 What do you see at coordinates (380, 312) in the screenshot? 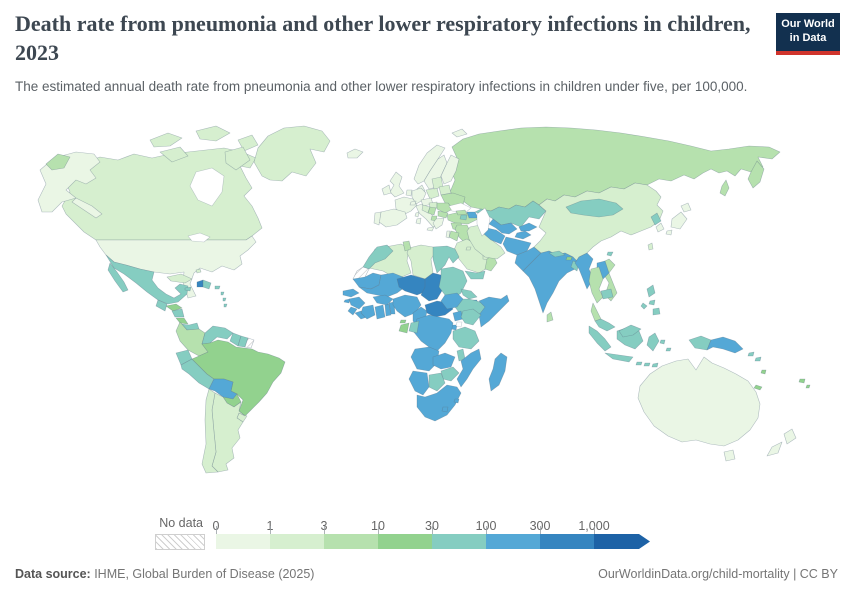
I see `country-ghana` at bounding box center [380, 312].